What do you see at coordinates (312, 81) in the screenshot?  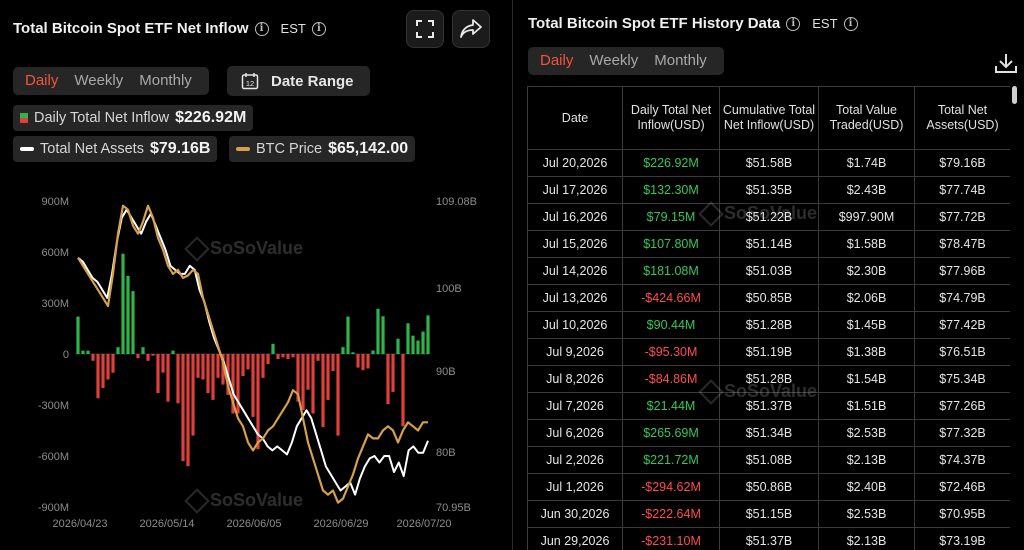 I see `date-range-label: Date Range` at bounding box center [312, 81].